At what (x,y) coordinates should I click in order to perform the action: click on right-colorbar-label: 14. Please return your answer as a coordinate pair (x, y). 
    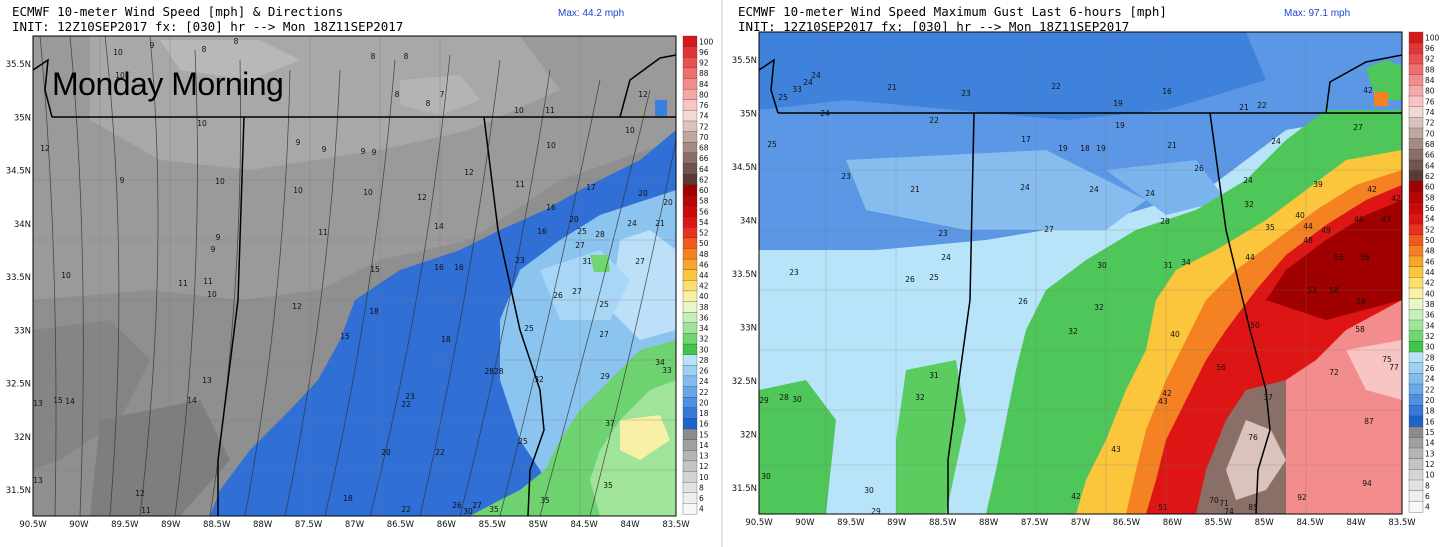
    Looking at the image, I should click on (1430, 443).